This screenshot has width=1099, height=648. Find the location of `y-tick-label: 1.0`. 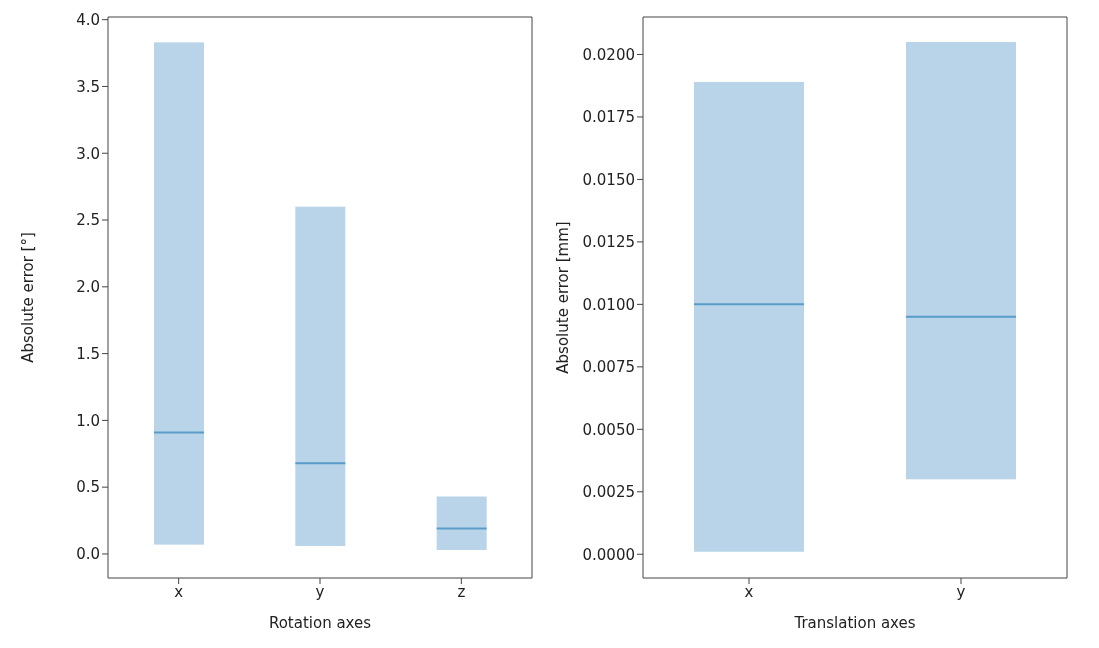

y-tick-label: 1.0 is located at coordinates (88, 420).